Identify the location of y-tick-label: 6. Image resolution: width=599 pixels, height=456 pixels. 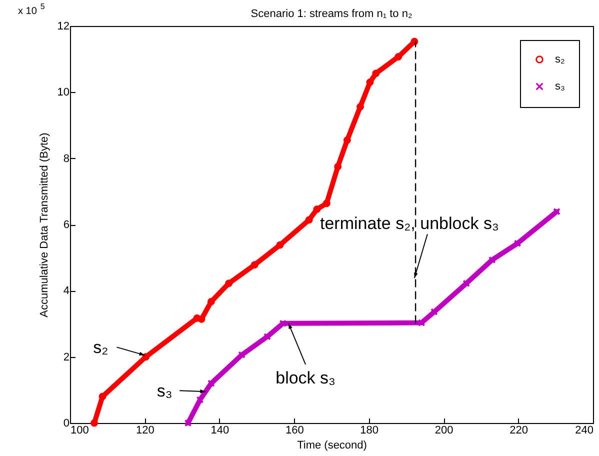
(66, 225).